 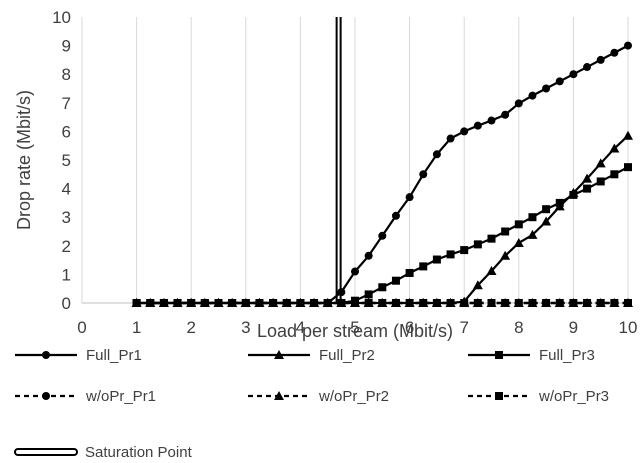 What do you see at coordinates (66, 189) in the screenshot?
I see `y-tick-label: 4` at bounding box center [66, 189].